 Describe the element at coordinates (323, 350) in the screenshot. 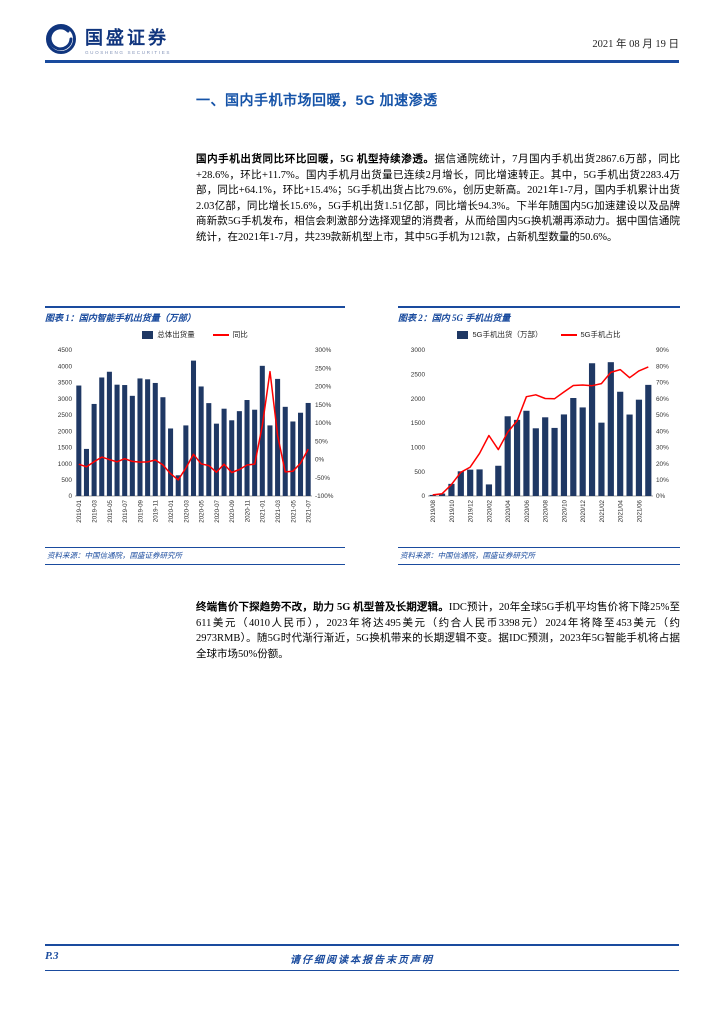

I see `svg-text: 300%` at that location.